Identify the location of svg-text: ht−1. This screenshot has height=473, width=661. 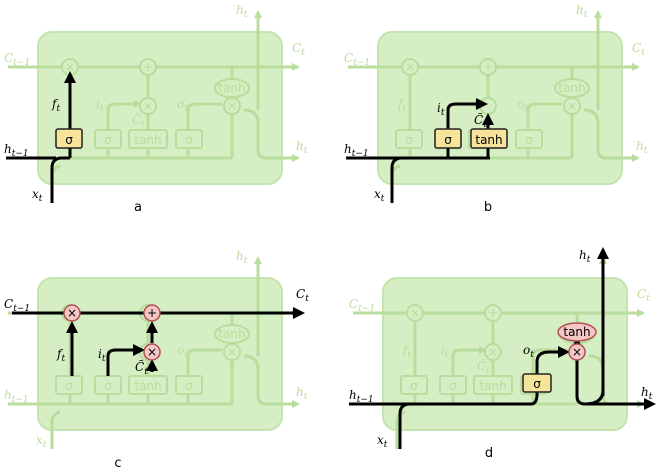
(16, 396).